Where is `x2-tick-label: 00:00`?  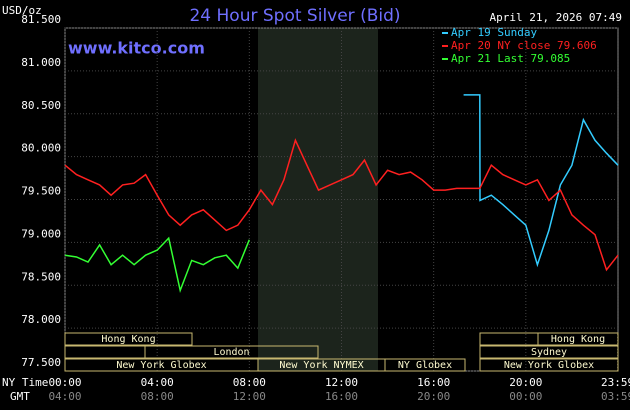 x2-tick-label: 00:00 is located at coordinates (525, 396).